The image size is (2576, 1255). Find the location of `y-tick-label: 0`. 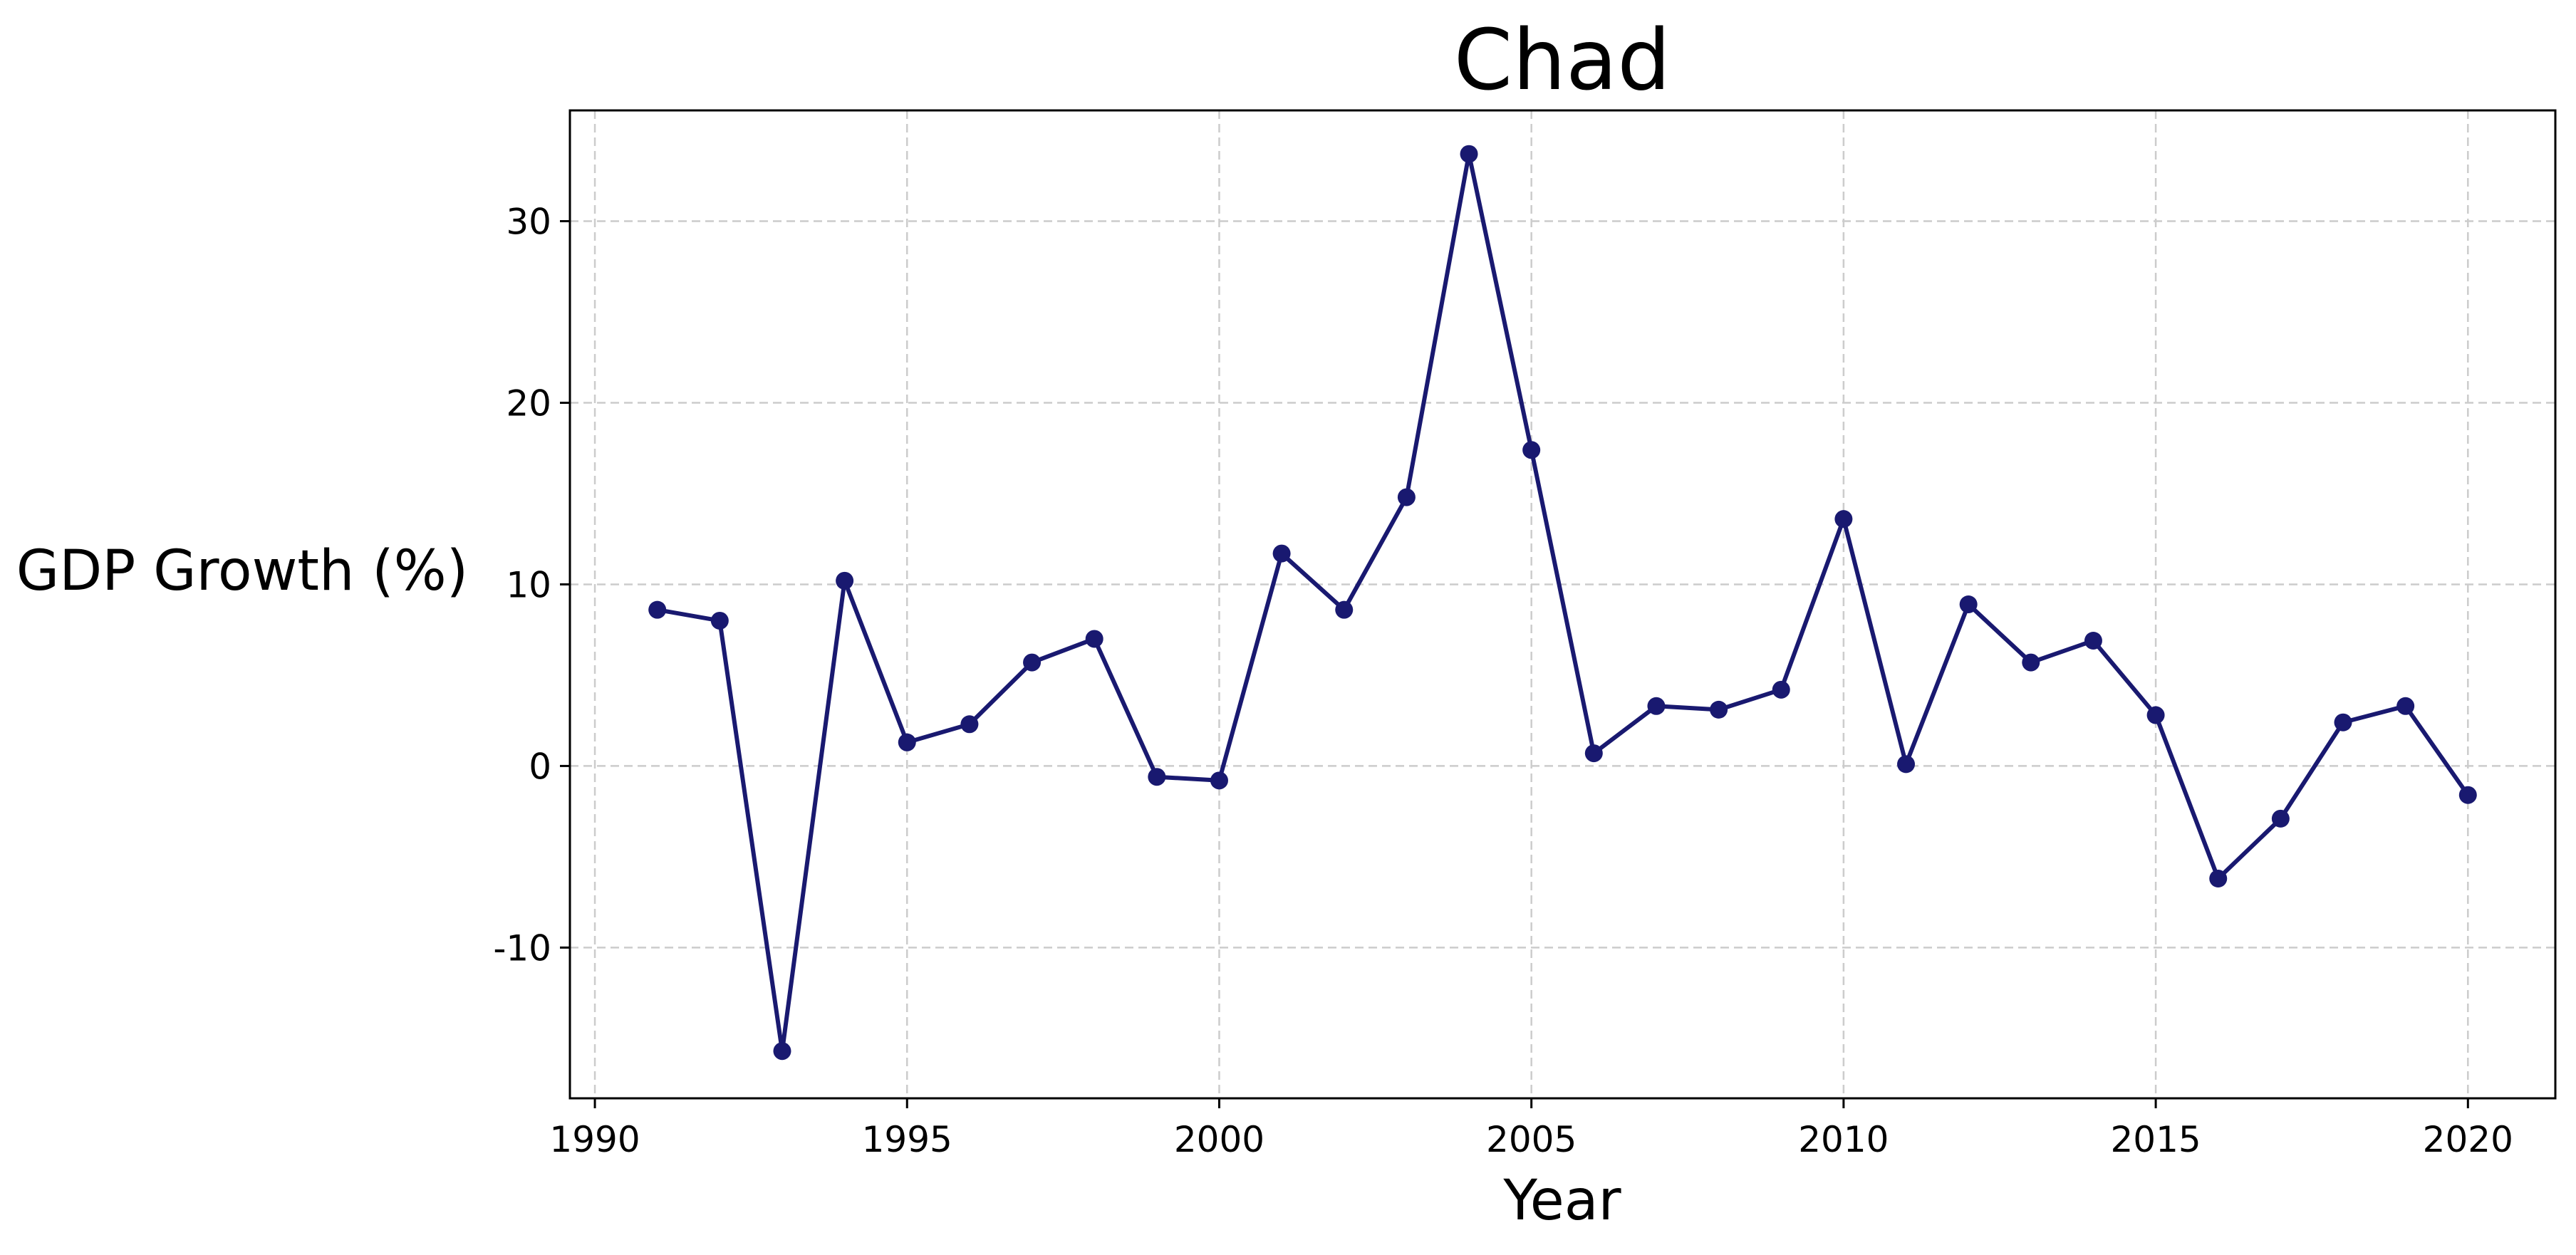

y-tick-label: 0 is located at coordinates (540, 766).